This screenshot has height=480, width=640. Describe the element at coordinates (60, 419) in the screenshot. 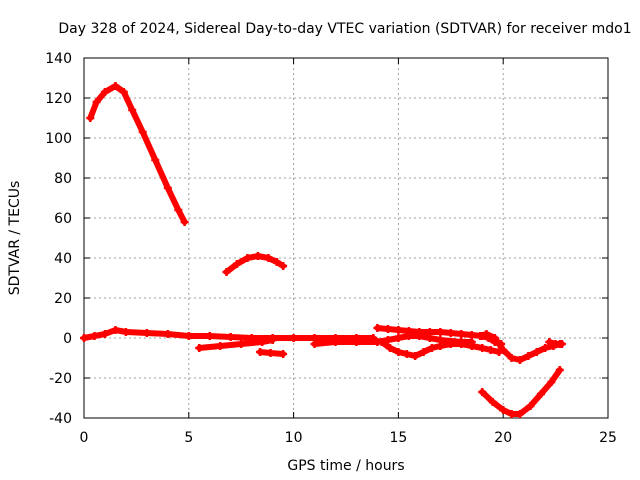

I see `y-tick-label: -40` at that location.